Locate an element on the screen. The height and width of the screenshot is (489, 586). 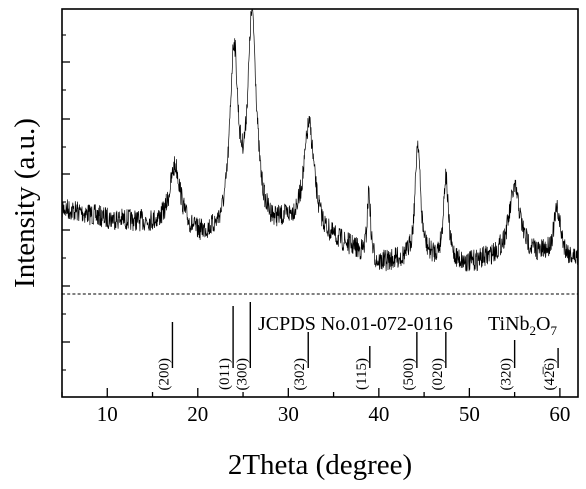
x-tick-label: 30 is located at coordinates (288, 414).